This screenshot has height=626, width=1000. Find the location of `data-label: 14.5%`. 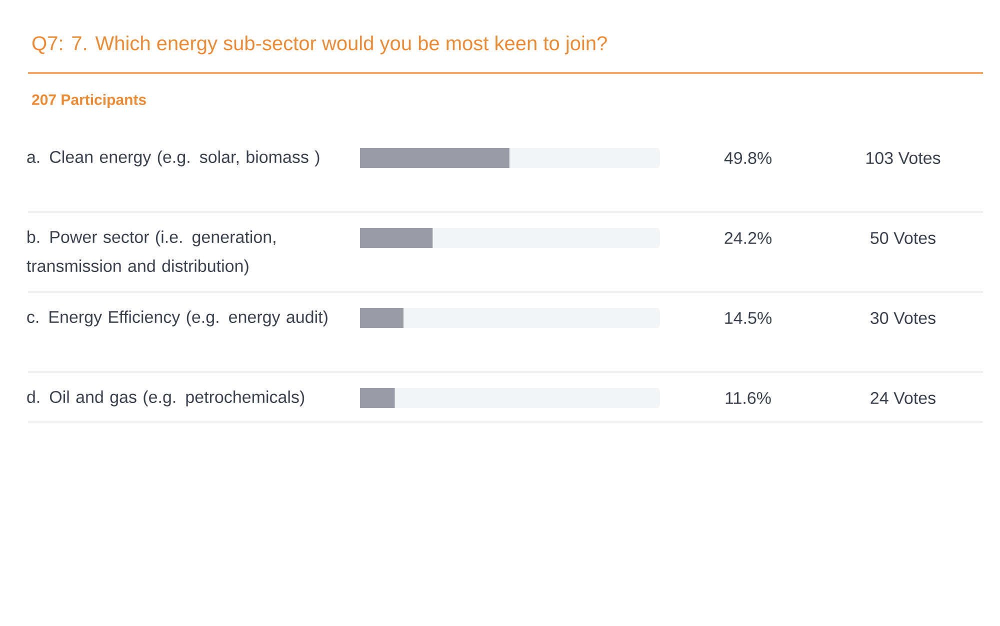

data-label: 14.5% is located at coordinates (748, 318).